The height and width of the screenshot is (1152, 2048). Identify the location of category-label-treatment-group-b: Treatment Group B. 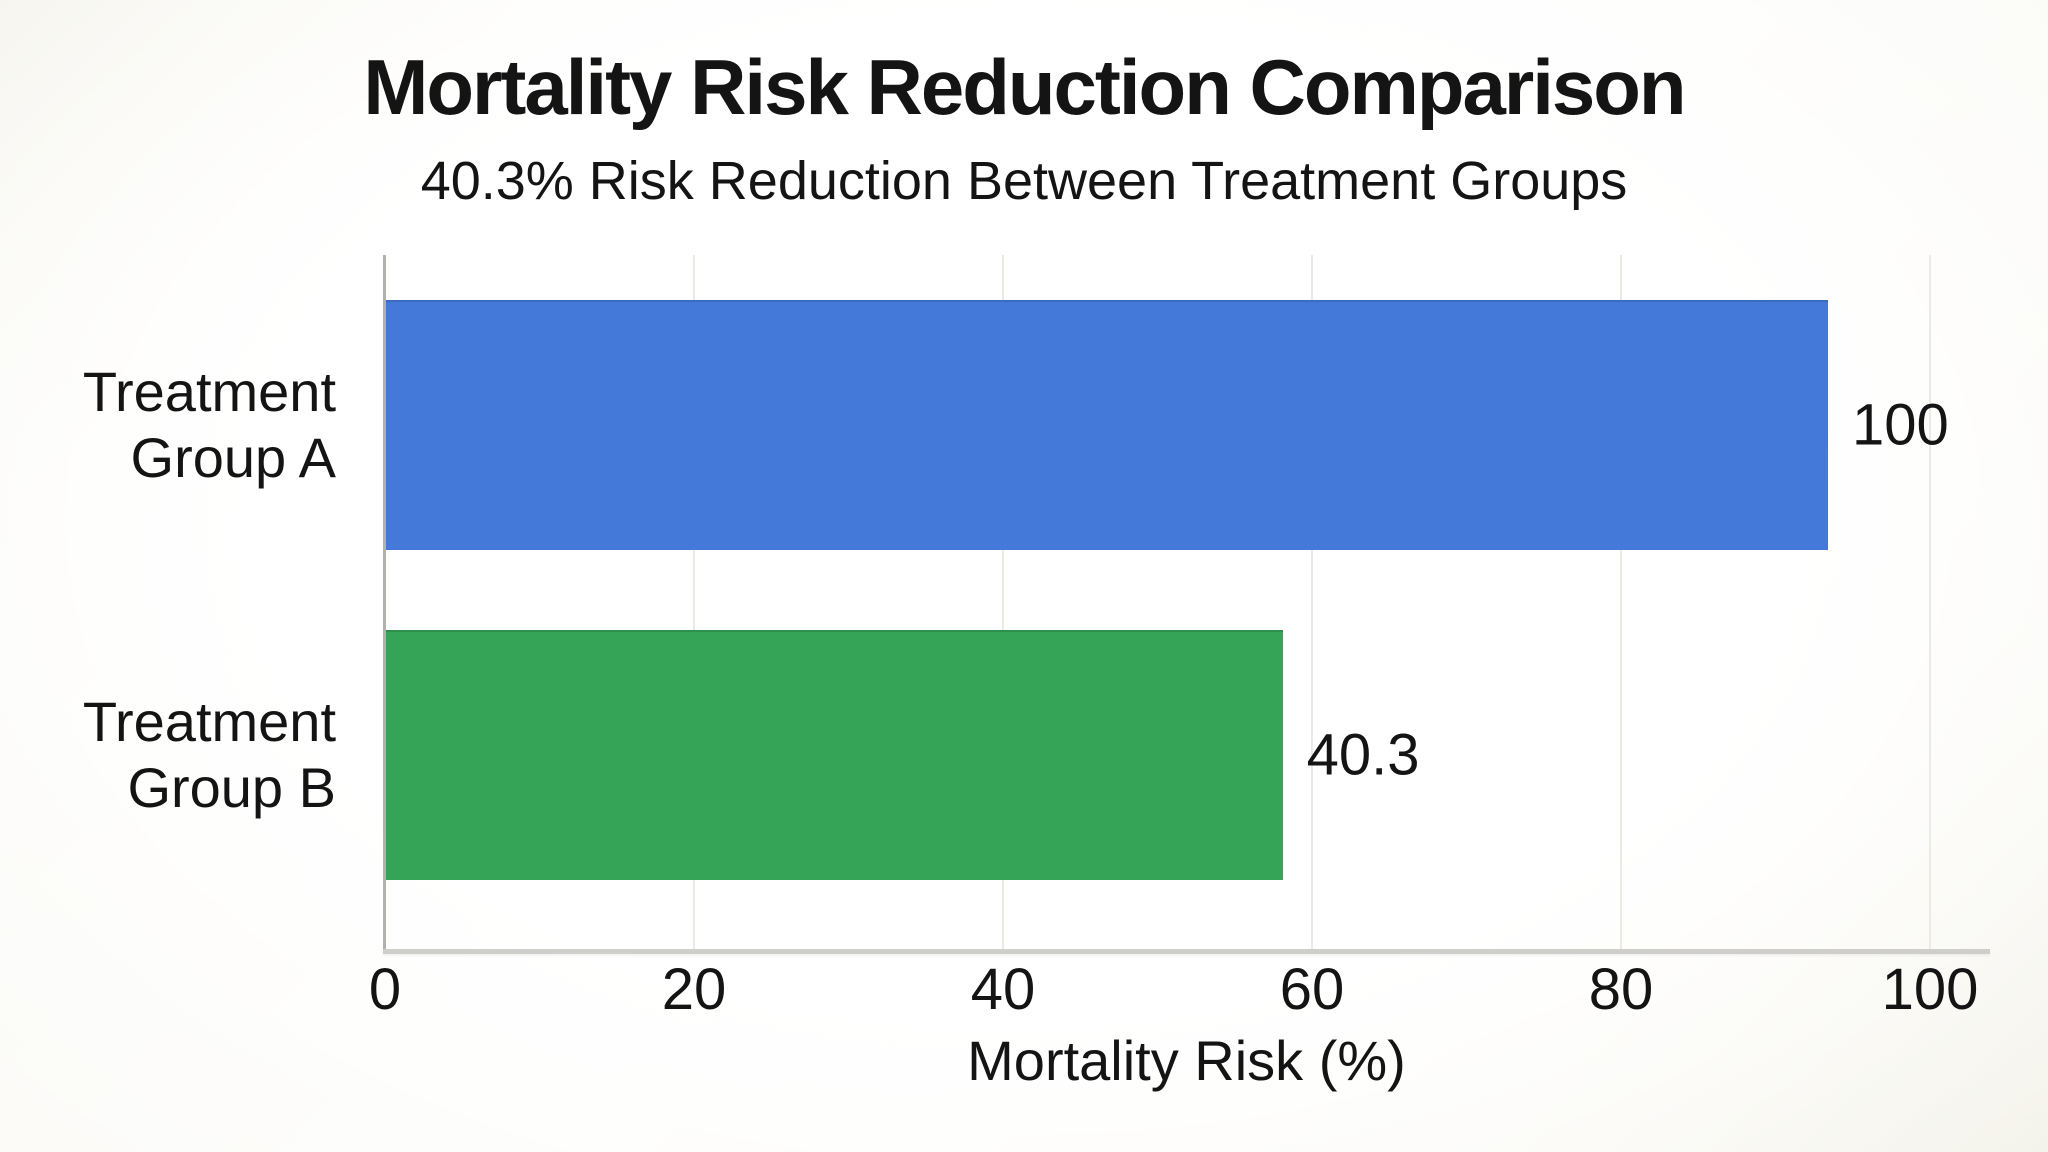
(209, 755).